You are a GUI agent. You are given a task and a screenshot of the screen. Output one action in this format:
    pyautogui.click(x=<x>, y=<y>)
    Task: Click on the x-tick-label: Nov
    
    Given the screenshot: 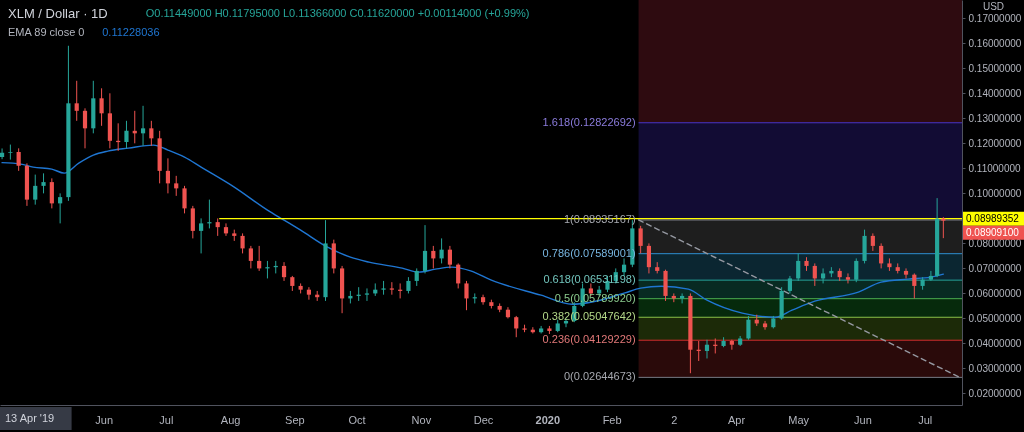 What is the action you would take?
    pyautogui.click(x=421, y=419)
    